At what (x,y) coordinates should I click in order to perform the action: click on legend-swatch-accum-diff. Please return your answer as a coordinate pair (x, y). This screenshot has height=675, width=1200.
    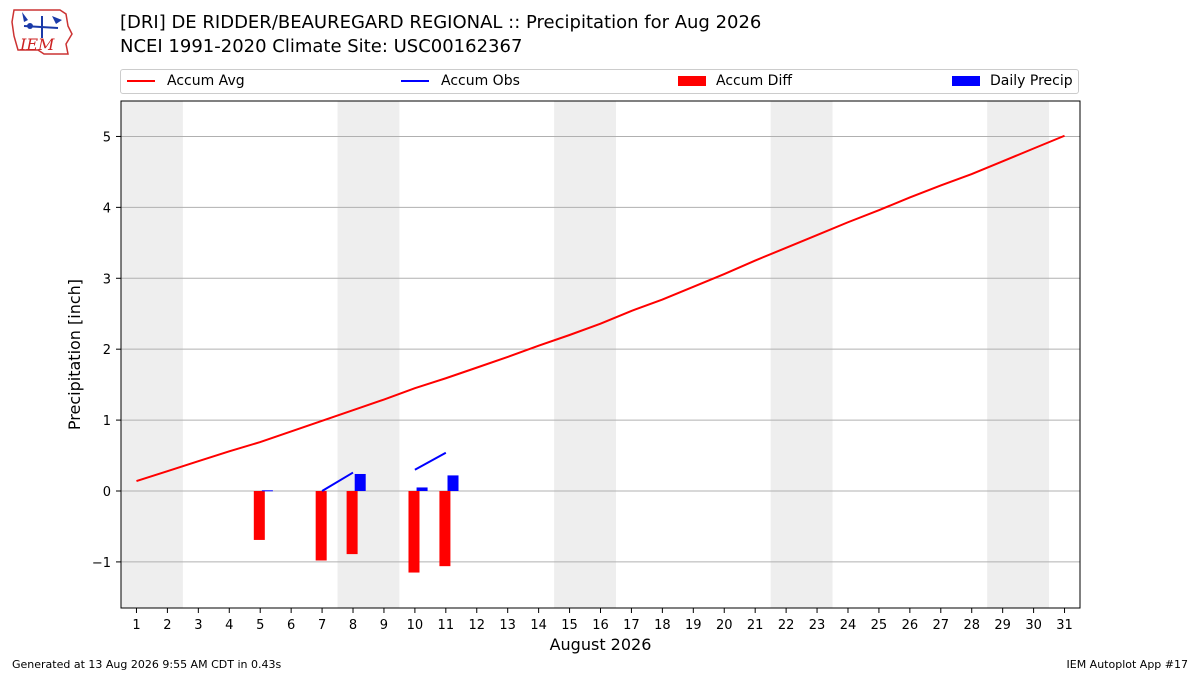
    Looking at the image, I should click on (692, 81).